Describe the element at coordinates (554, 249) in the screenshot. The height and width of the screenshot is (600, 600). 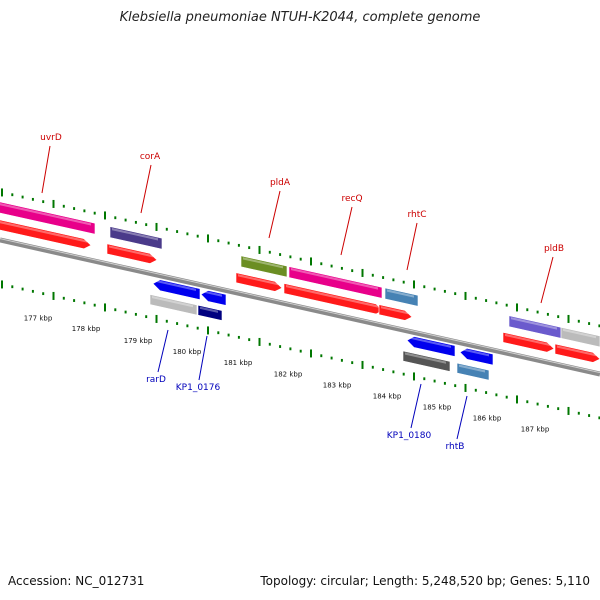
I see `gene-label-forward: pldB` at that location.